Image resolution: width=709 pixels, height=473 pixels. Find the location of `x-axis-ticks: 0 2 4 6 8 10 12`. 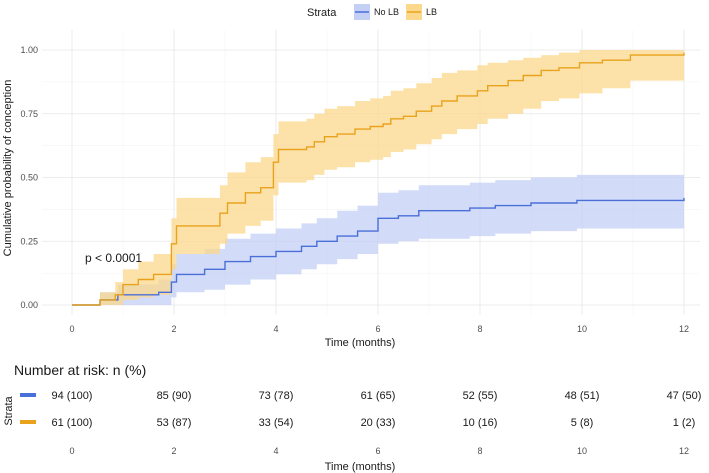

x-axis-ticks: 0 2 4 6 8 10 12 is located at coordinates (379, 329).